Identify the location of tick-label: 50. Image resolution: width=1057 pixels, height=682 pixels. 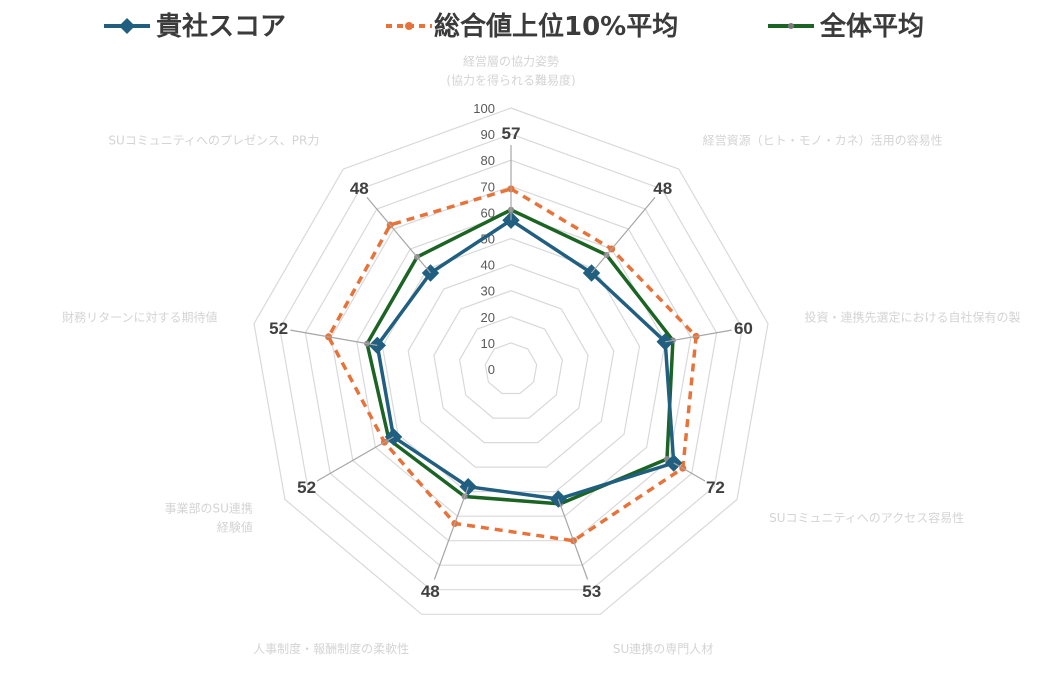
(488, 239).